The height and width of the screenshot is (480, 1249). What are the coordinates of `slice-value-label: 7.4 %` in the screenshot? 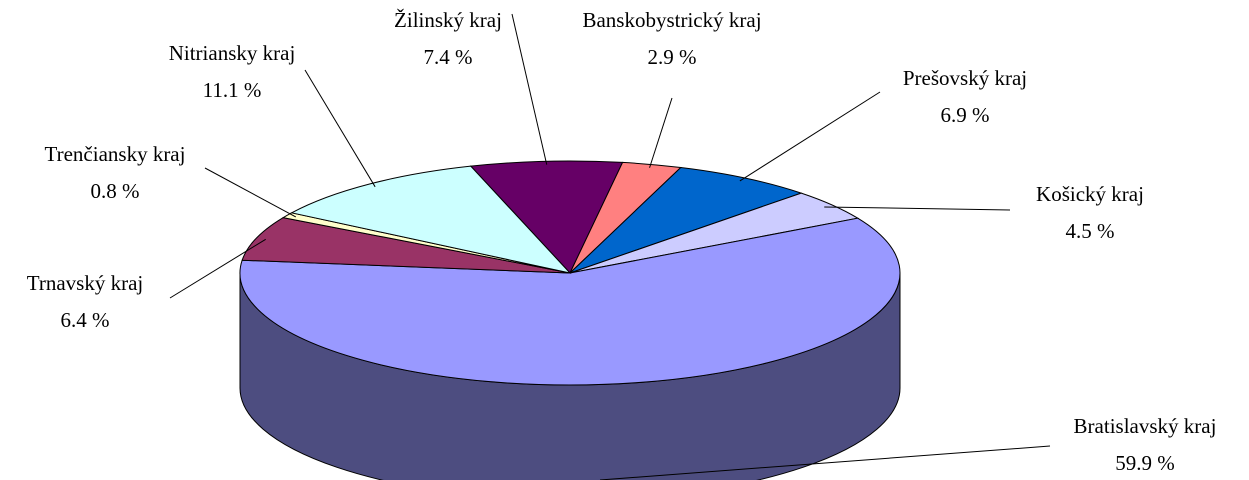 It's located at (448, 57).